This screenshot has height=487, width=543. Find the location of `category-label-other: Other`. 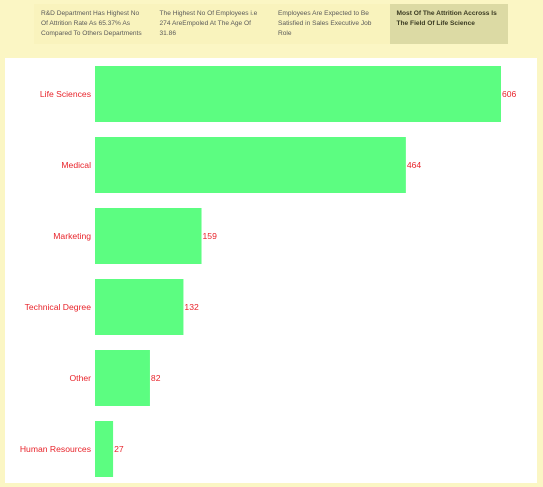

category-label-other: Other is located at coordinates (81, 378).